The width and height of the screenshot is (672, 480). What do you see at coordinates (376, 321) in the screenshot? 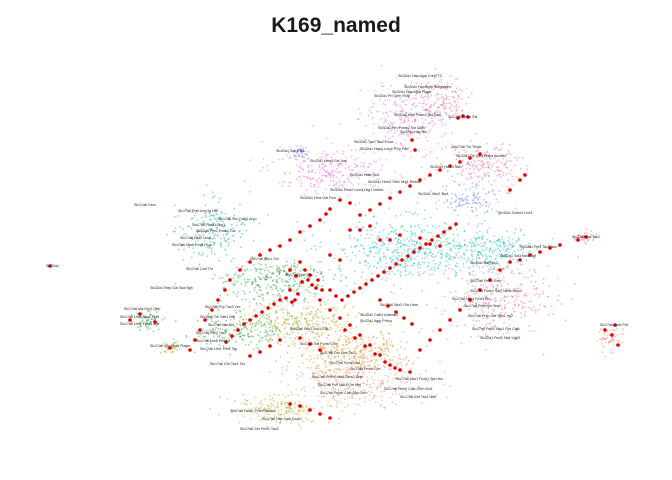
I see `cluster-label: Slc32a1 Agrp Prkcq` at bounding box center [376, 321].